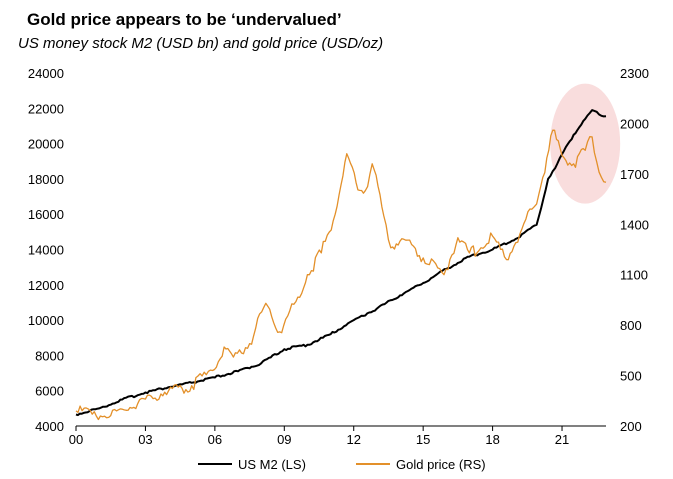 The image size is (673, 479). I want to click on y-right-tick-label: 2000, so click(634, 123).